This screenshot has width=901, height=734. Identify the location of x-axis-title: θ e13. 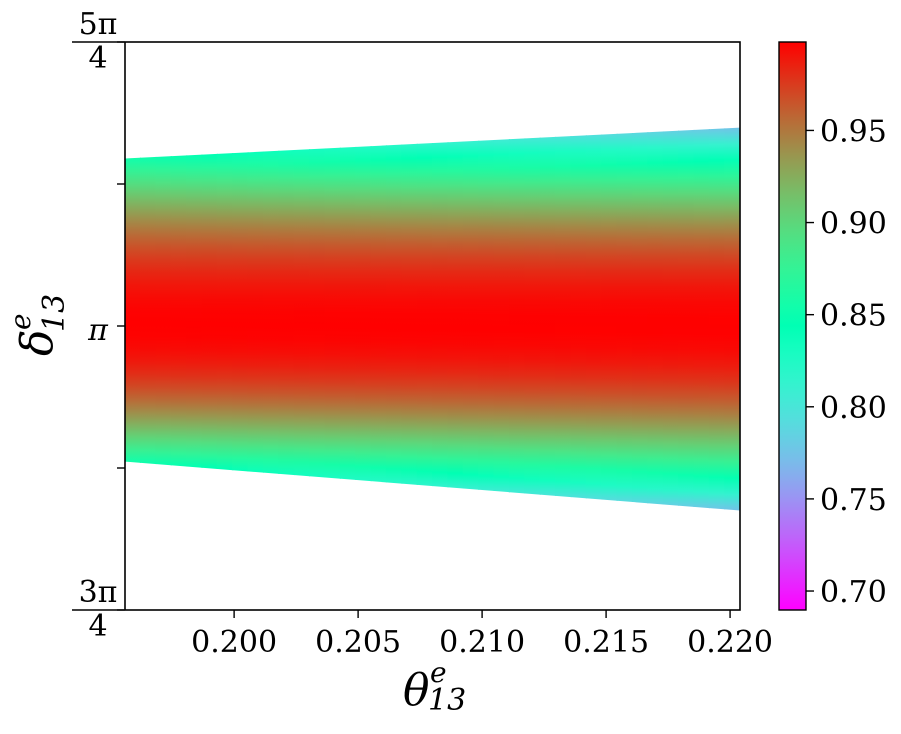
(434, 687).